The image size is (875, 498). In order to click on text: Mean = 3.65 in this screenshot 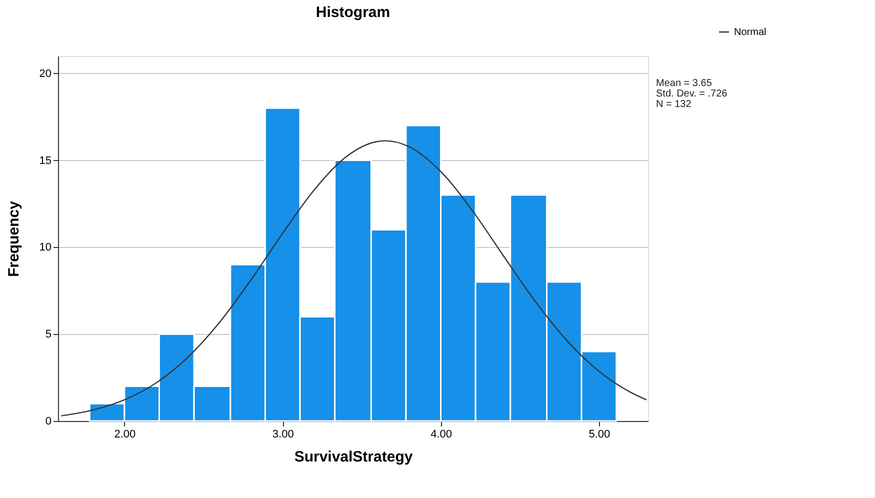, I will do `click(684, 83)`.